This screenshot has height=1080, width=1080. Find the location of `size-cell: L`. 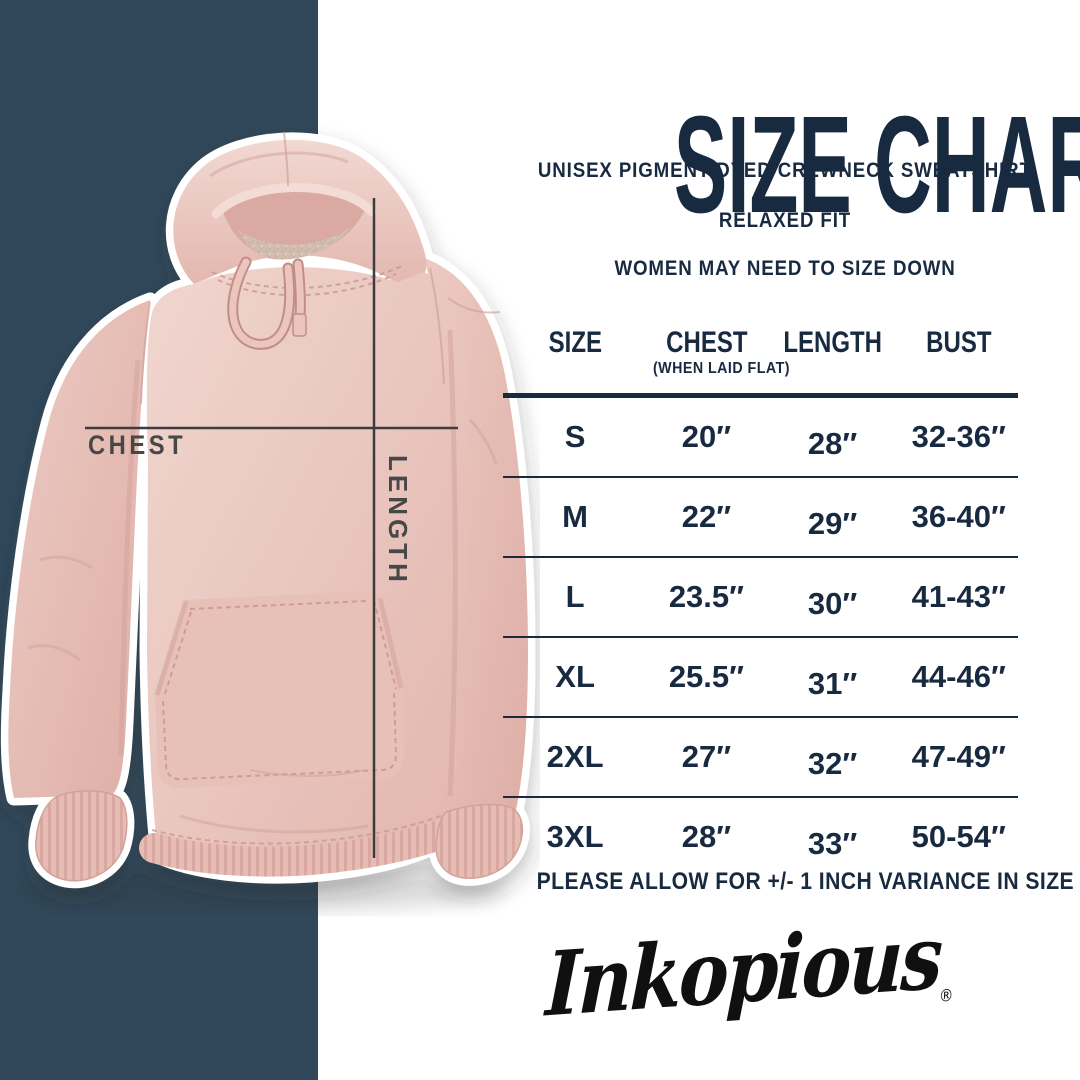

size-cell: L is located at coordinates (575, 596).